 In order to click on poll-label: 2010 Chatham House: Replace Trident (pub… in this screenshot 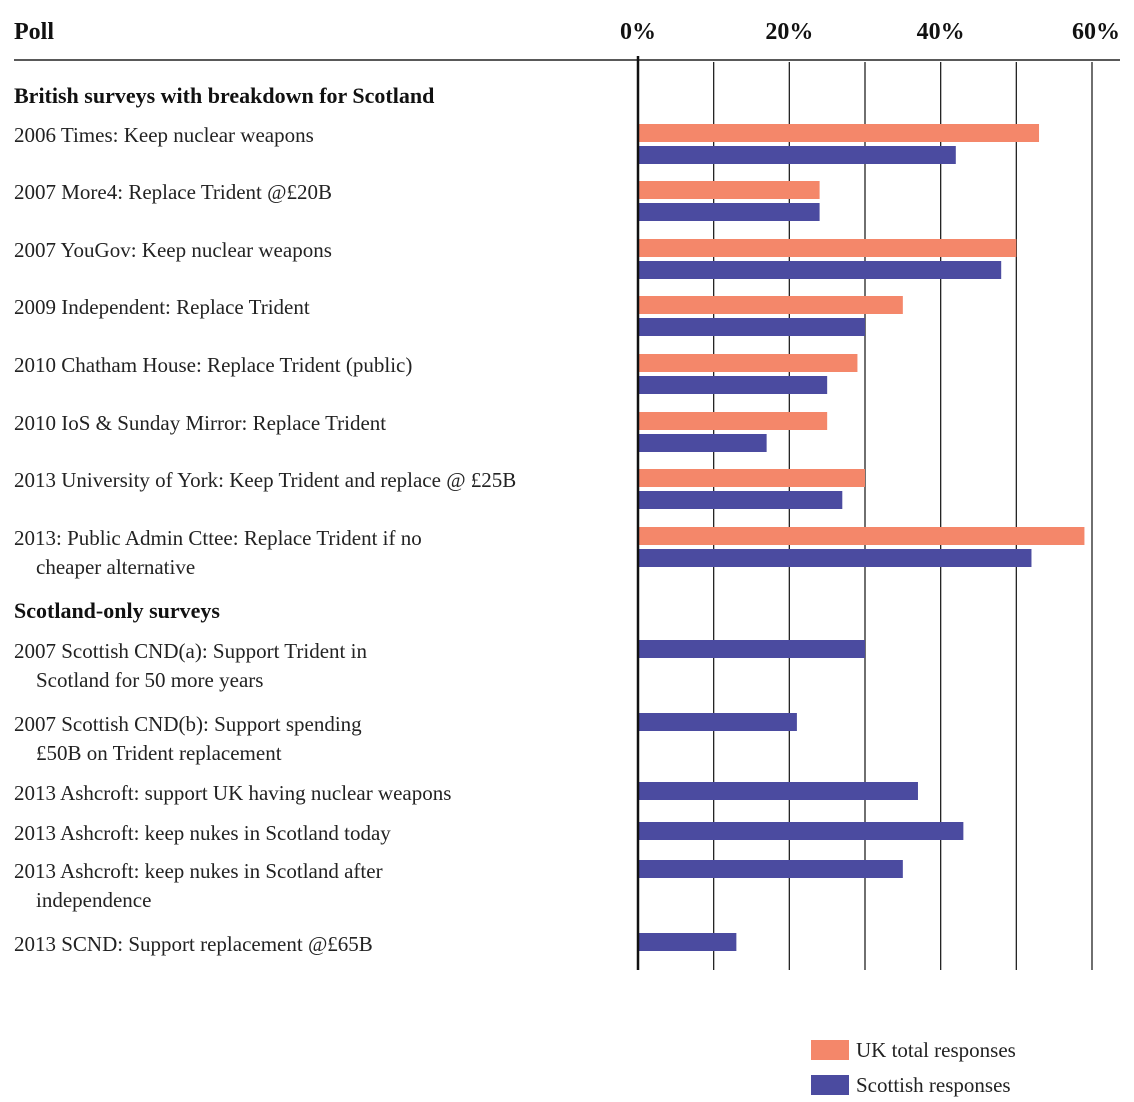, I will do `click(213, 365)`.